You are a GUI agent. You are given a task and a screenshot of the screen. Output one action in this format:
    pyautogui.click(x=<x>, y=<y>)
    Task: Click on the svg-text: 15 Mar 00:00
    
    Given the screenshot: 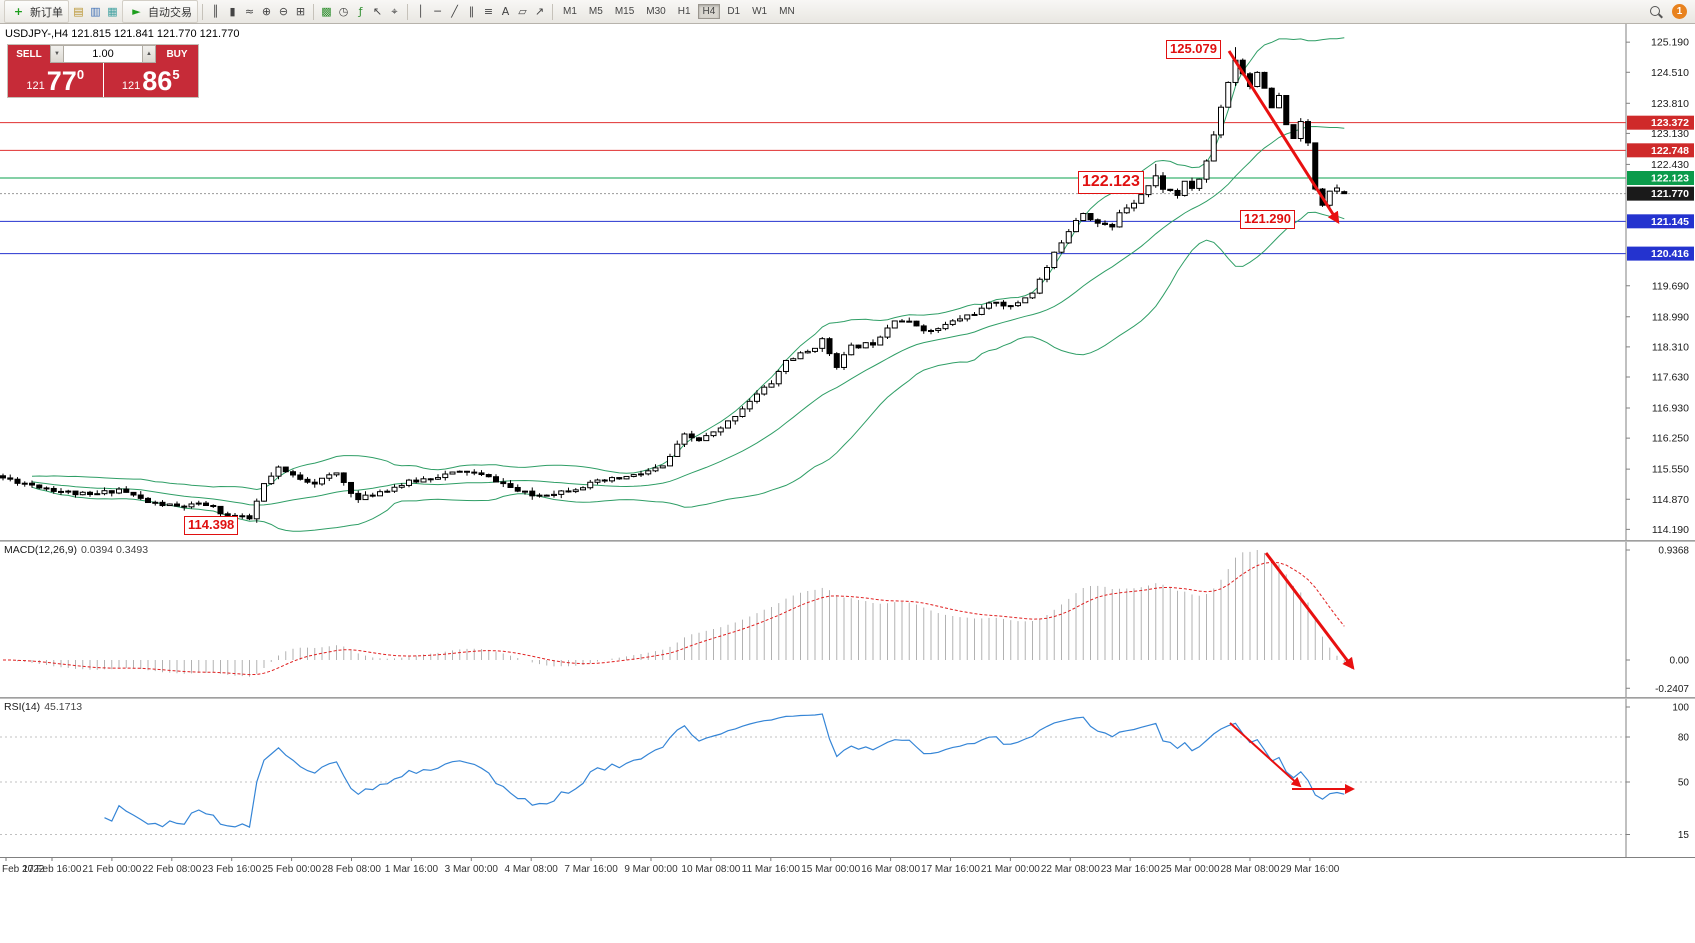 What is the action you would take?
    pyautogui.click(x=830, y=869)
    